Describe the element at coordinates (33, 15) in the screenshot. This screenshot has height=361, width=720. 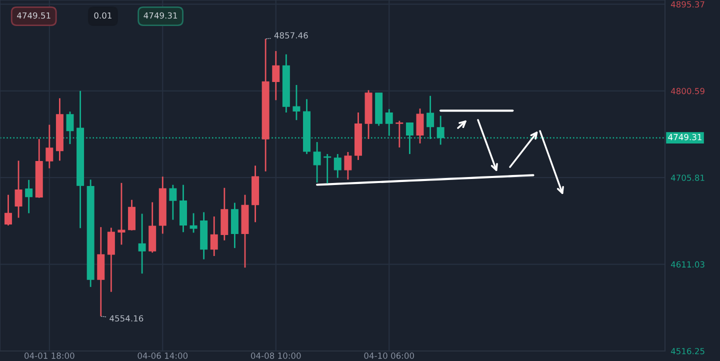
I see `annotation: 4749.51` at that location.